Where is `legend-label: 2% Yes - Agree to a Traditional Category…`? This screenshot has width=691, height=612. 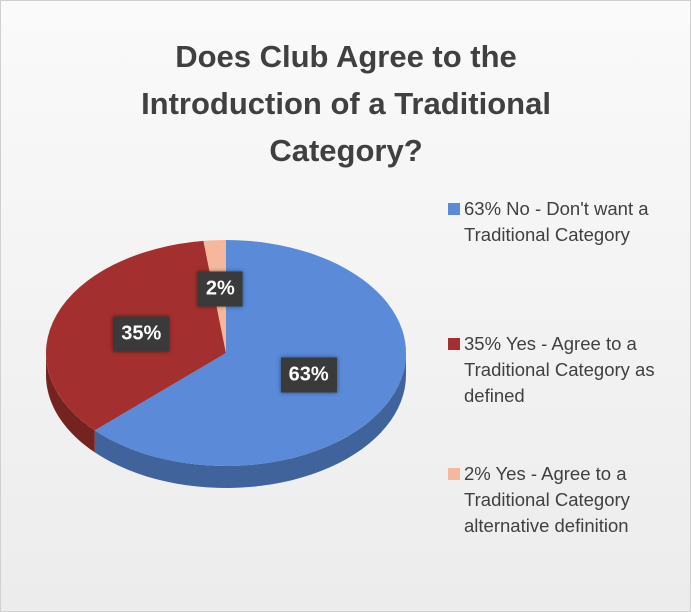 legend-label: 2% Yes - Agree to a Traditional Category… is located at coordinates (547, 499).